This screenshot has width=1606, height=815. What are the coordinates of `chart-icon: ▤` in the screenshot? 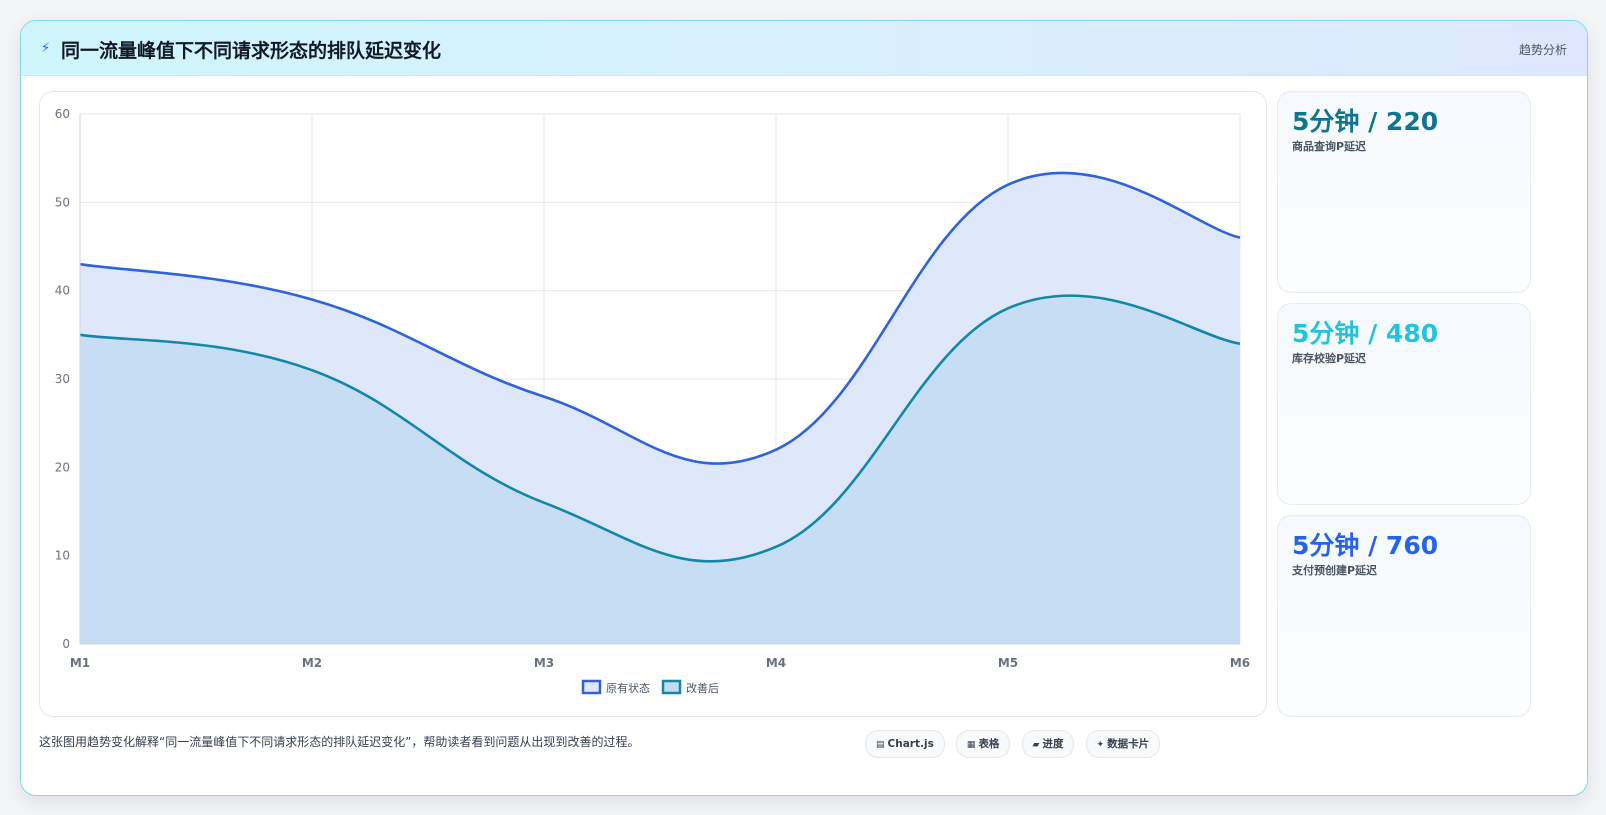 It's located at (880, 745).